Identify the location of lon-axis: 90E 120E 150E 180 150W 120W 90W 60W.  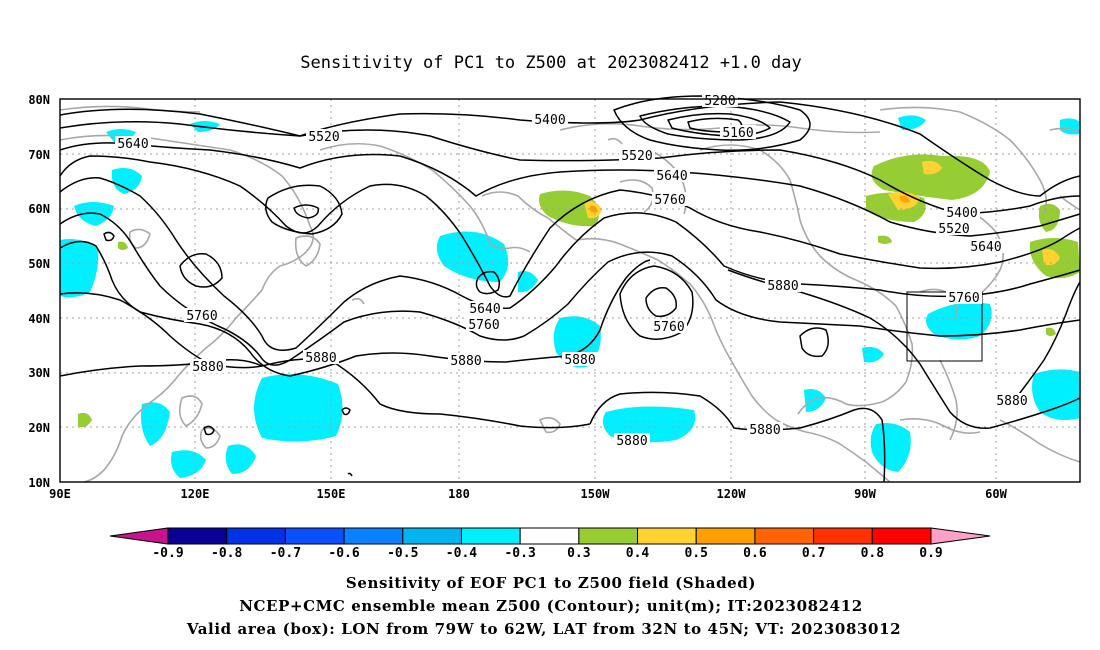
(528, 494).